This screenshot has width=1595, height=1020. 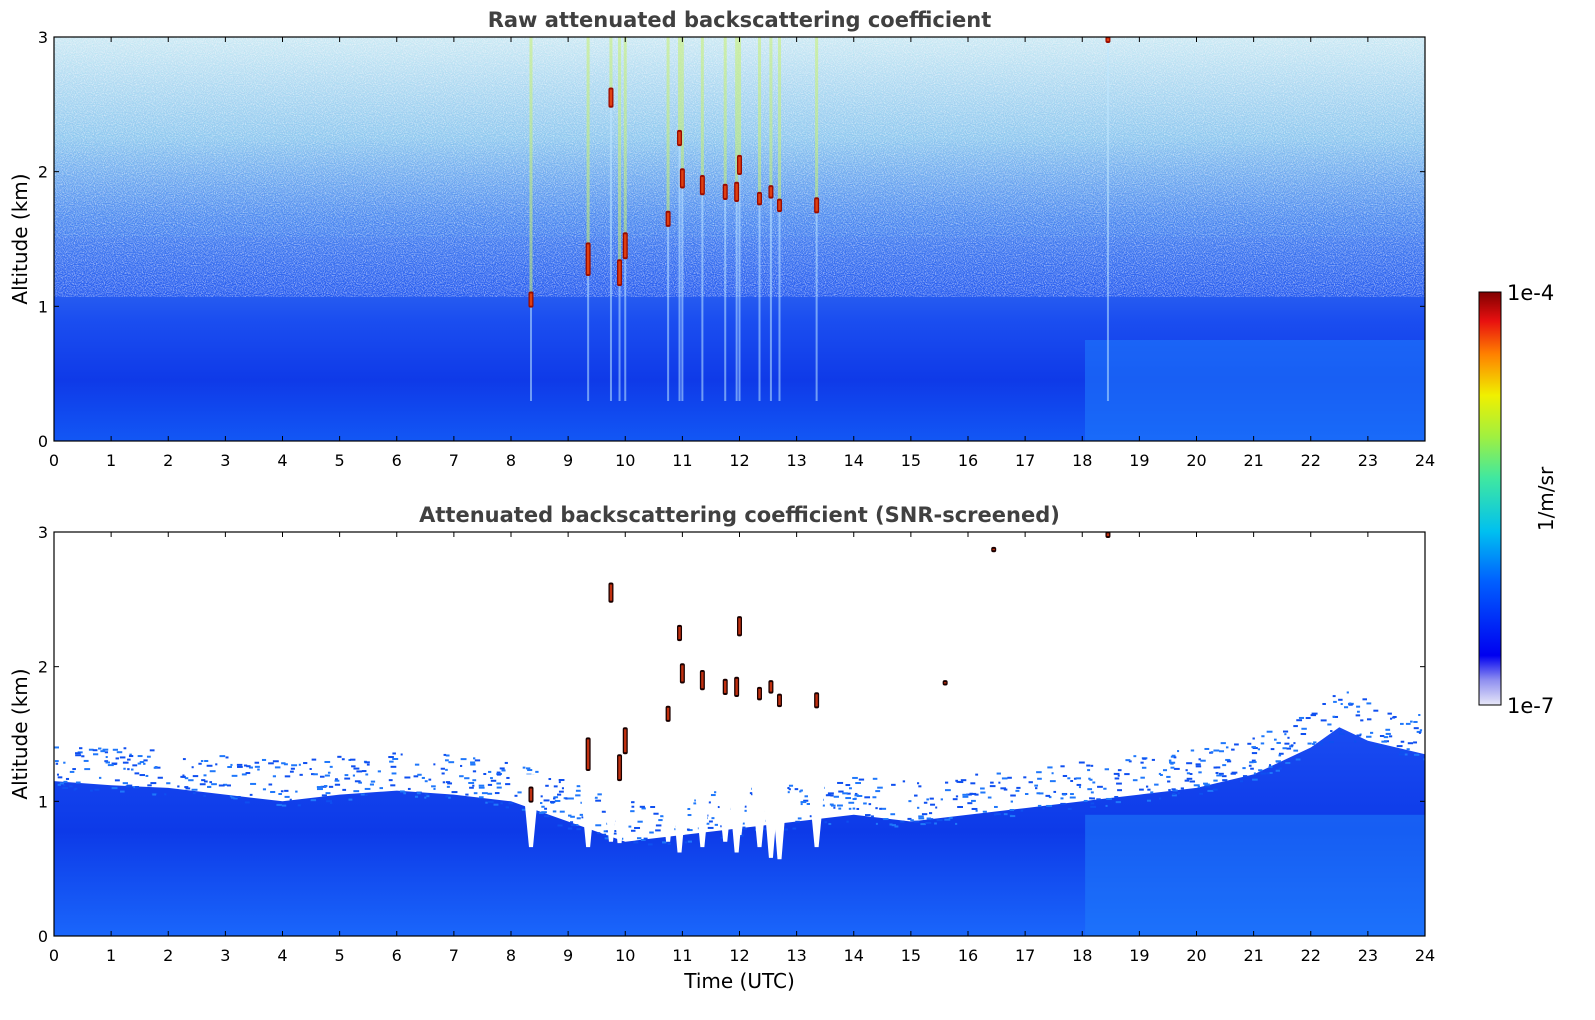 I want to click on x-tick-label: 17, so click(x=1025, y=955).